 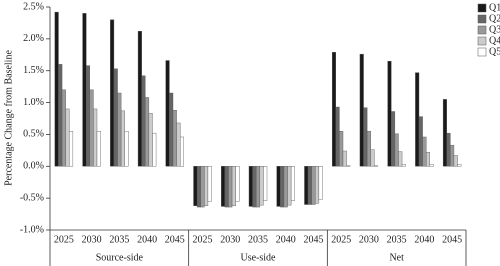 What do you see at coordinates (33, 102) in the screenshot?
I see `y-tick-label: 1.0%` at bounding box center [33, 102].